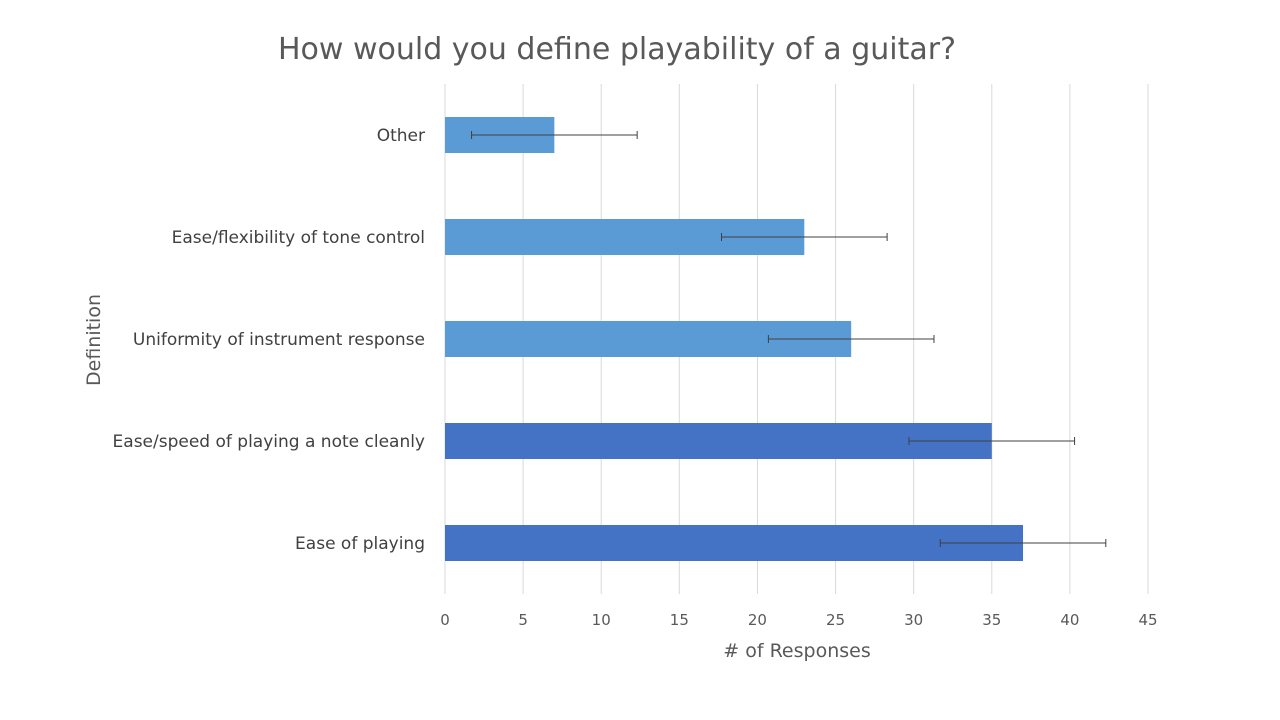 The height and width of the screenshot is (720, 1280). I want to click on category-label: Ease of playing, so click(360, 544).